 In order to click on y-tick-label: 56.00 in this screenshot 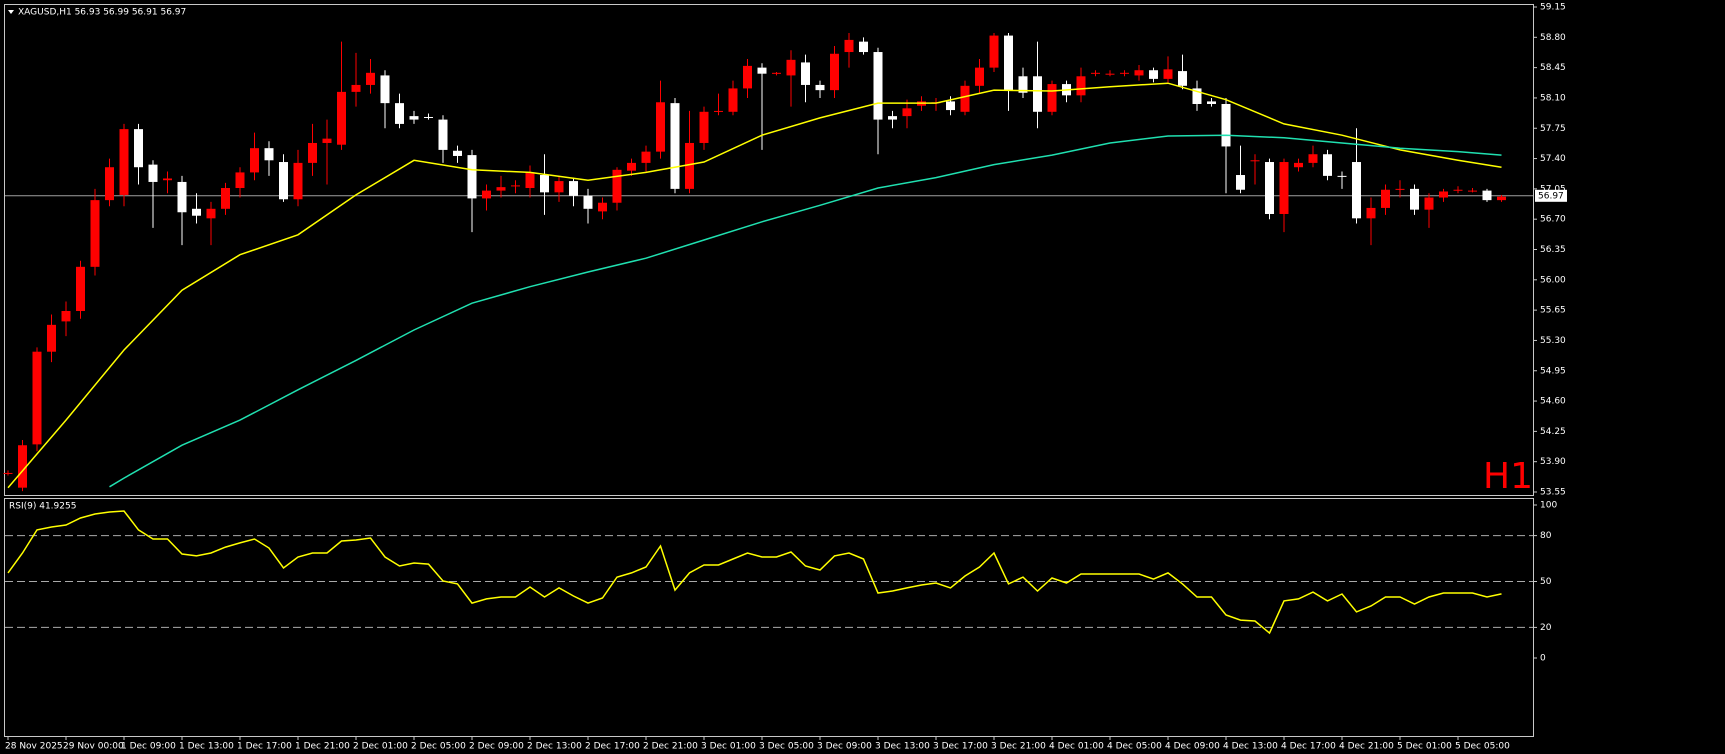, I will do `click(1553, 280)`.